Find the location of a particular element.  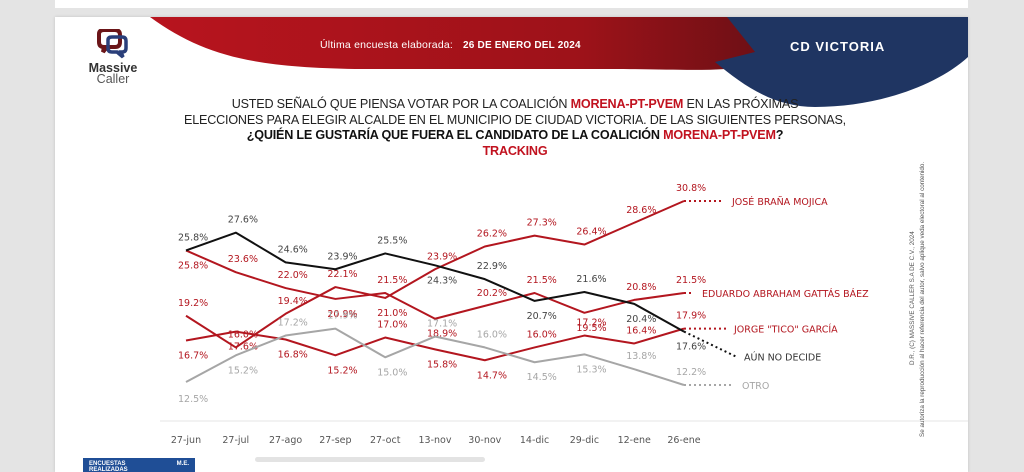

data-label: 22.0% is located at coordinates (293, 275).